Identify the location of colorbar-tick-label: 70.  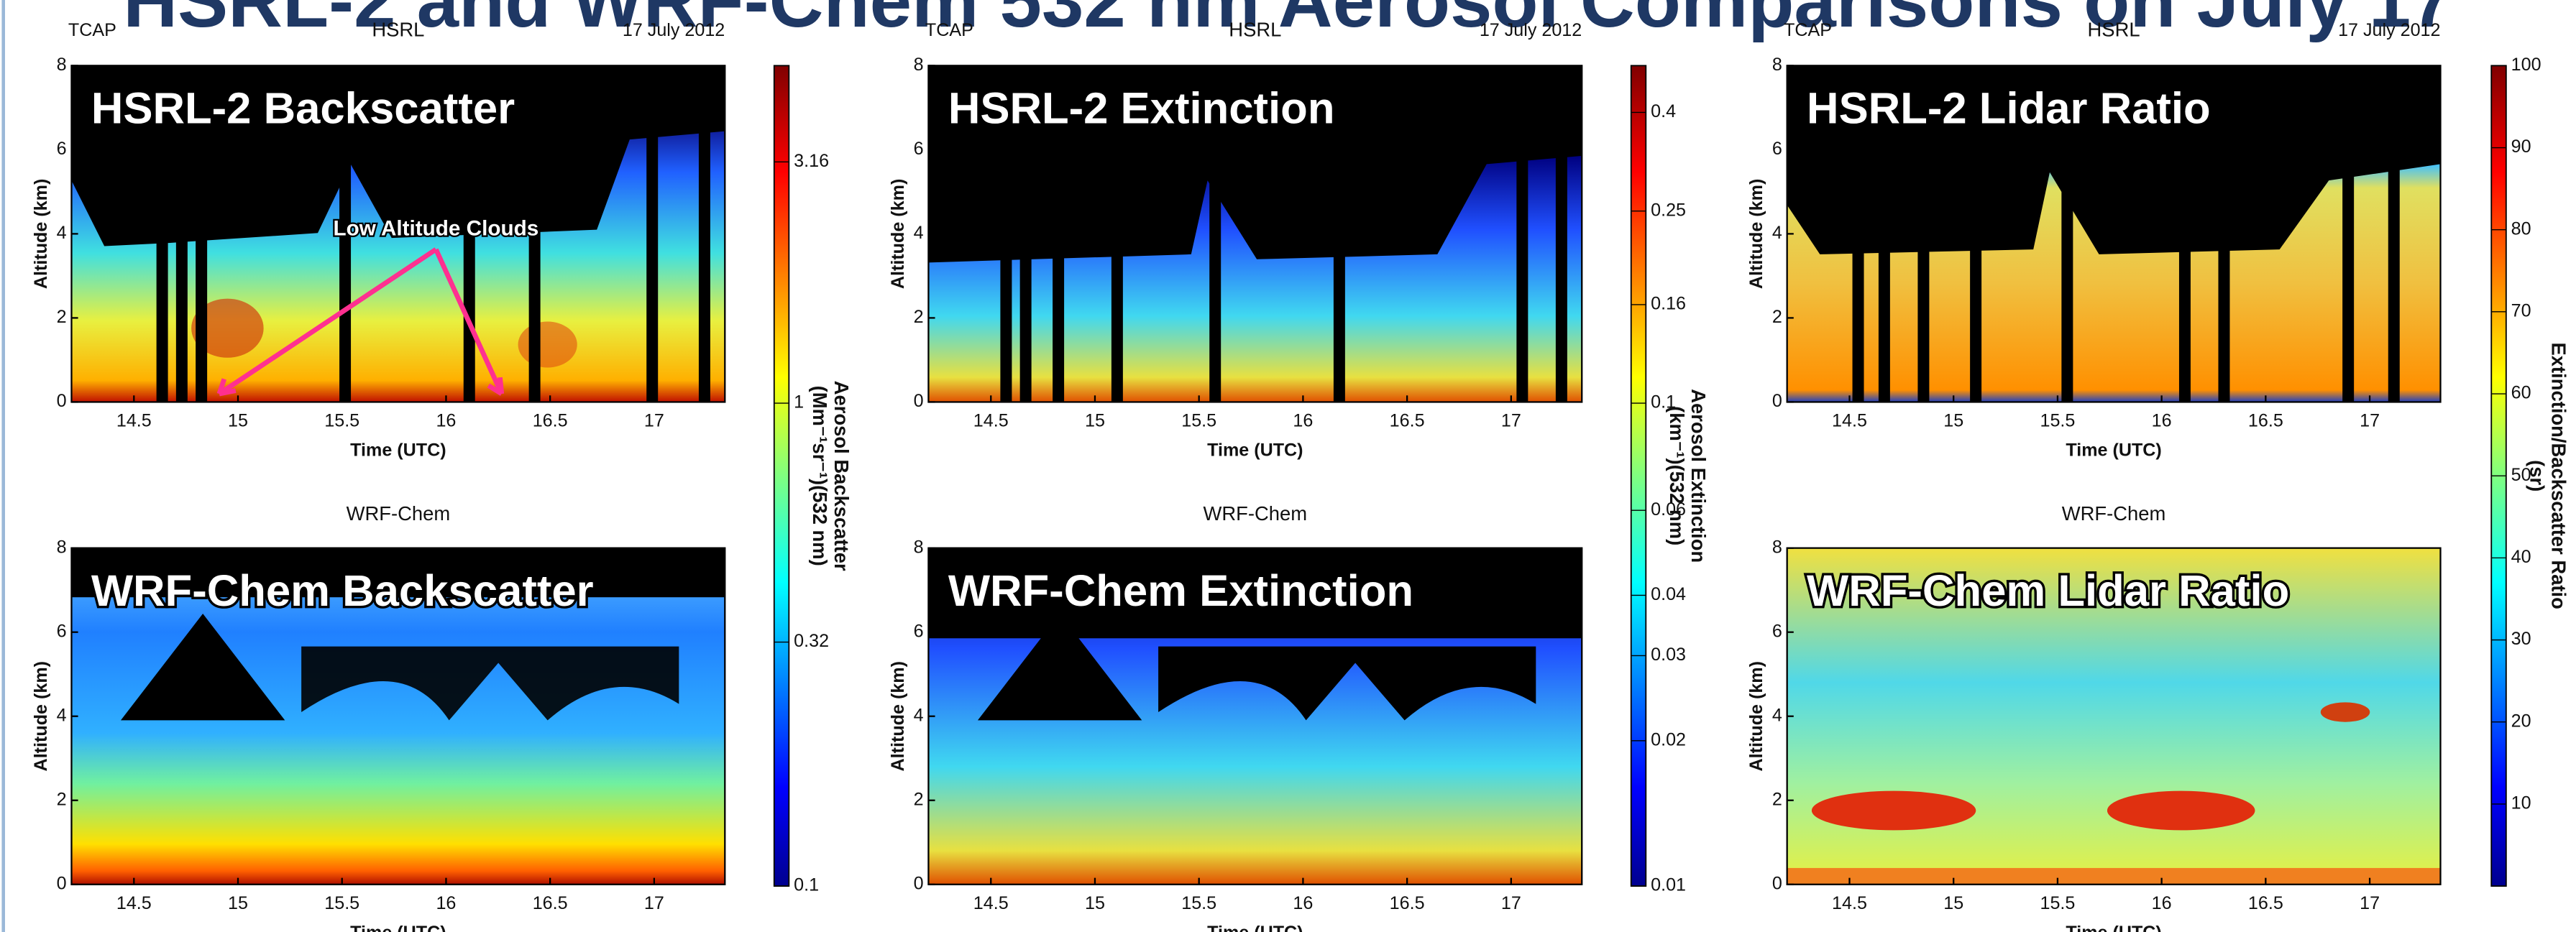
(2521, 310).